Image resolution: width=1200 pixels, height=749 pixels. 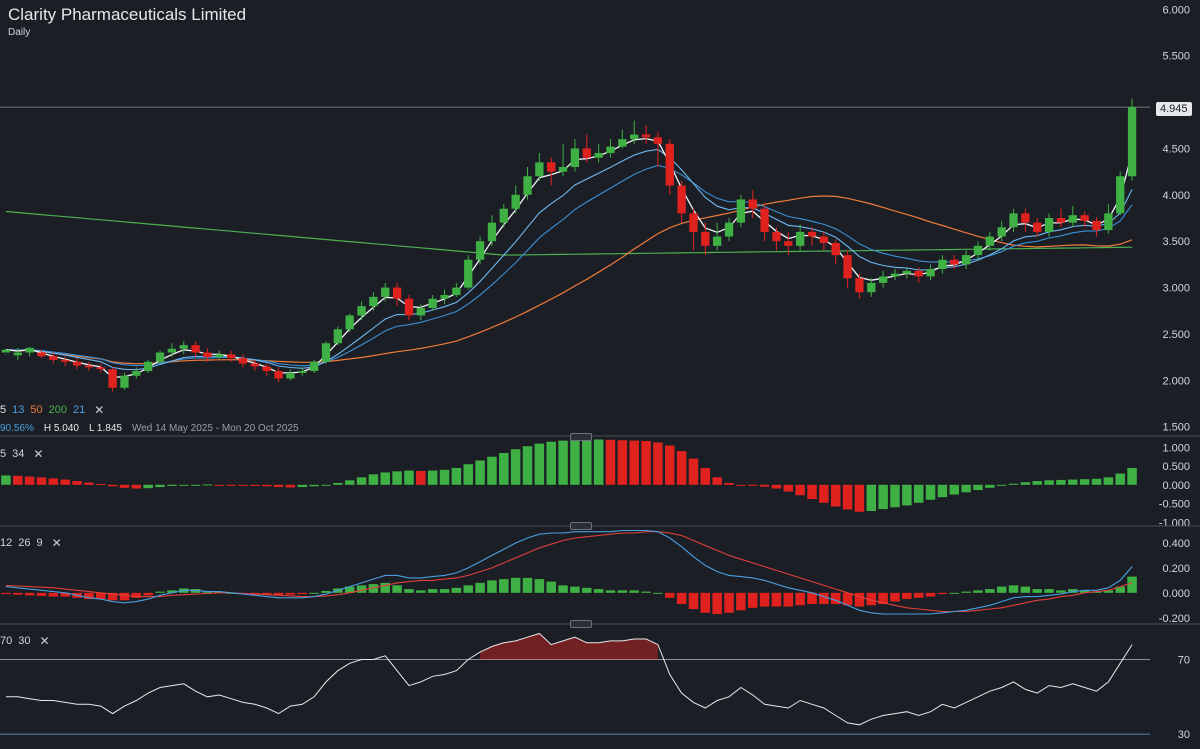 What do you see at coordinates (595, 687) in the screenshot?
I see `rsi-pane: 70 30` at bounding box center [595, 687].